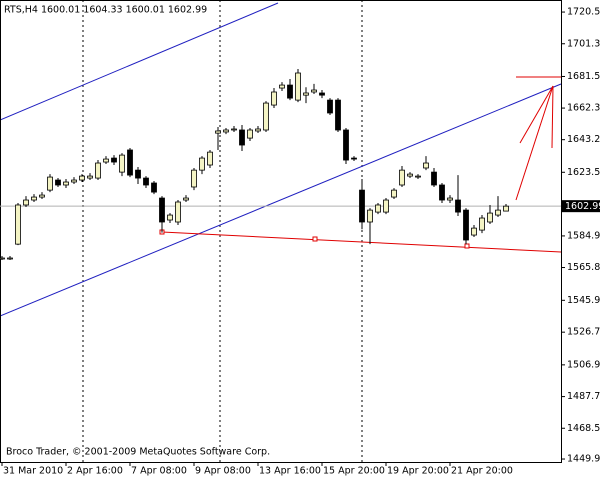 The image size is (600, 480). What do you see at coordinates (95, 471) in the screenshot?
I see `x-tick-label: 2 Apr 16:00` at bounding box center [95, 471].